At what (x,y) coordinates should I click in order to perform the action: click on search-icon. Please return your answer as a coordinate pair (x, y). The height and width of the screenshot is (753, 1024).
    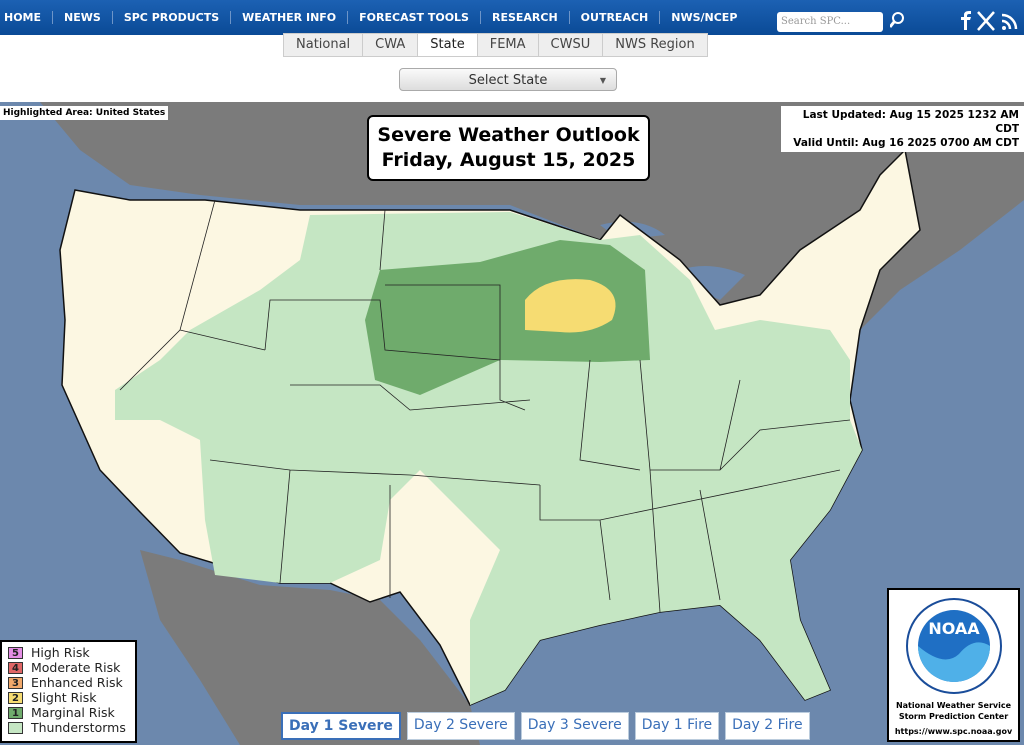
    Looking at the image, I should click on (898, 18).